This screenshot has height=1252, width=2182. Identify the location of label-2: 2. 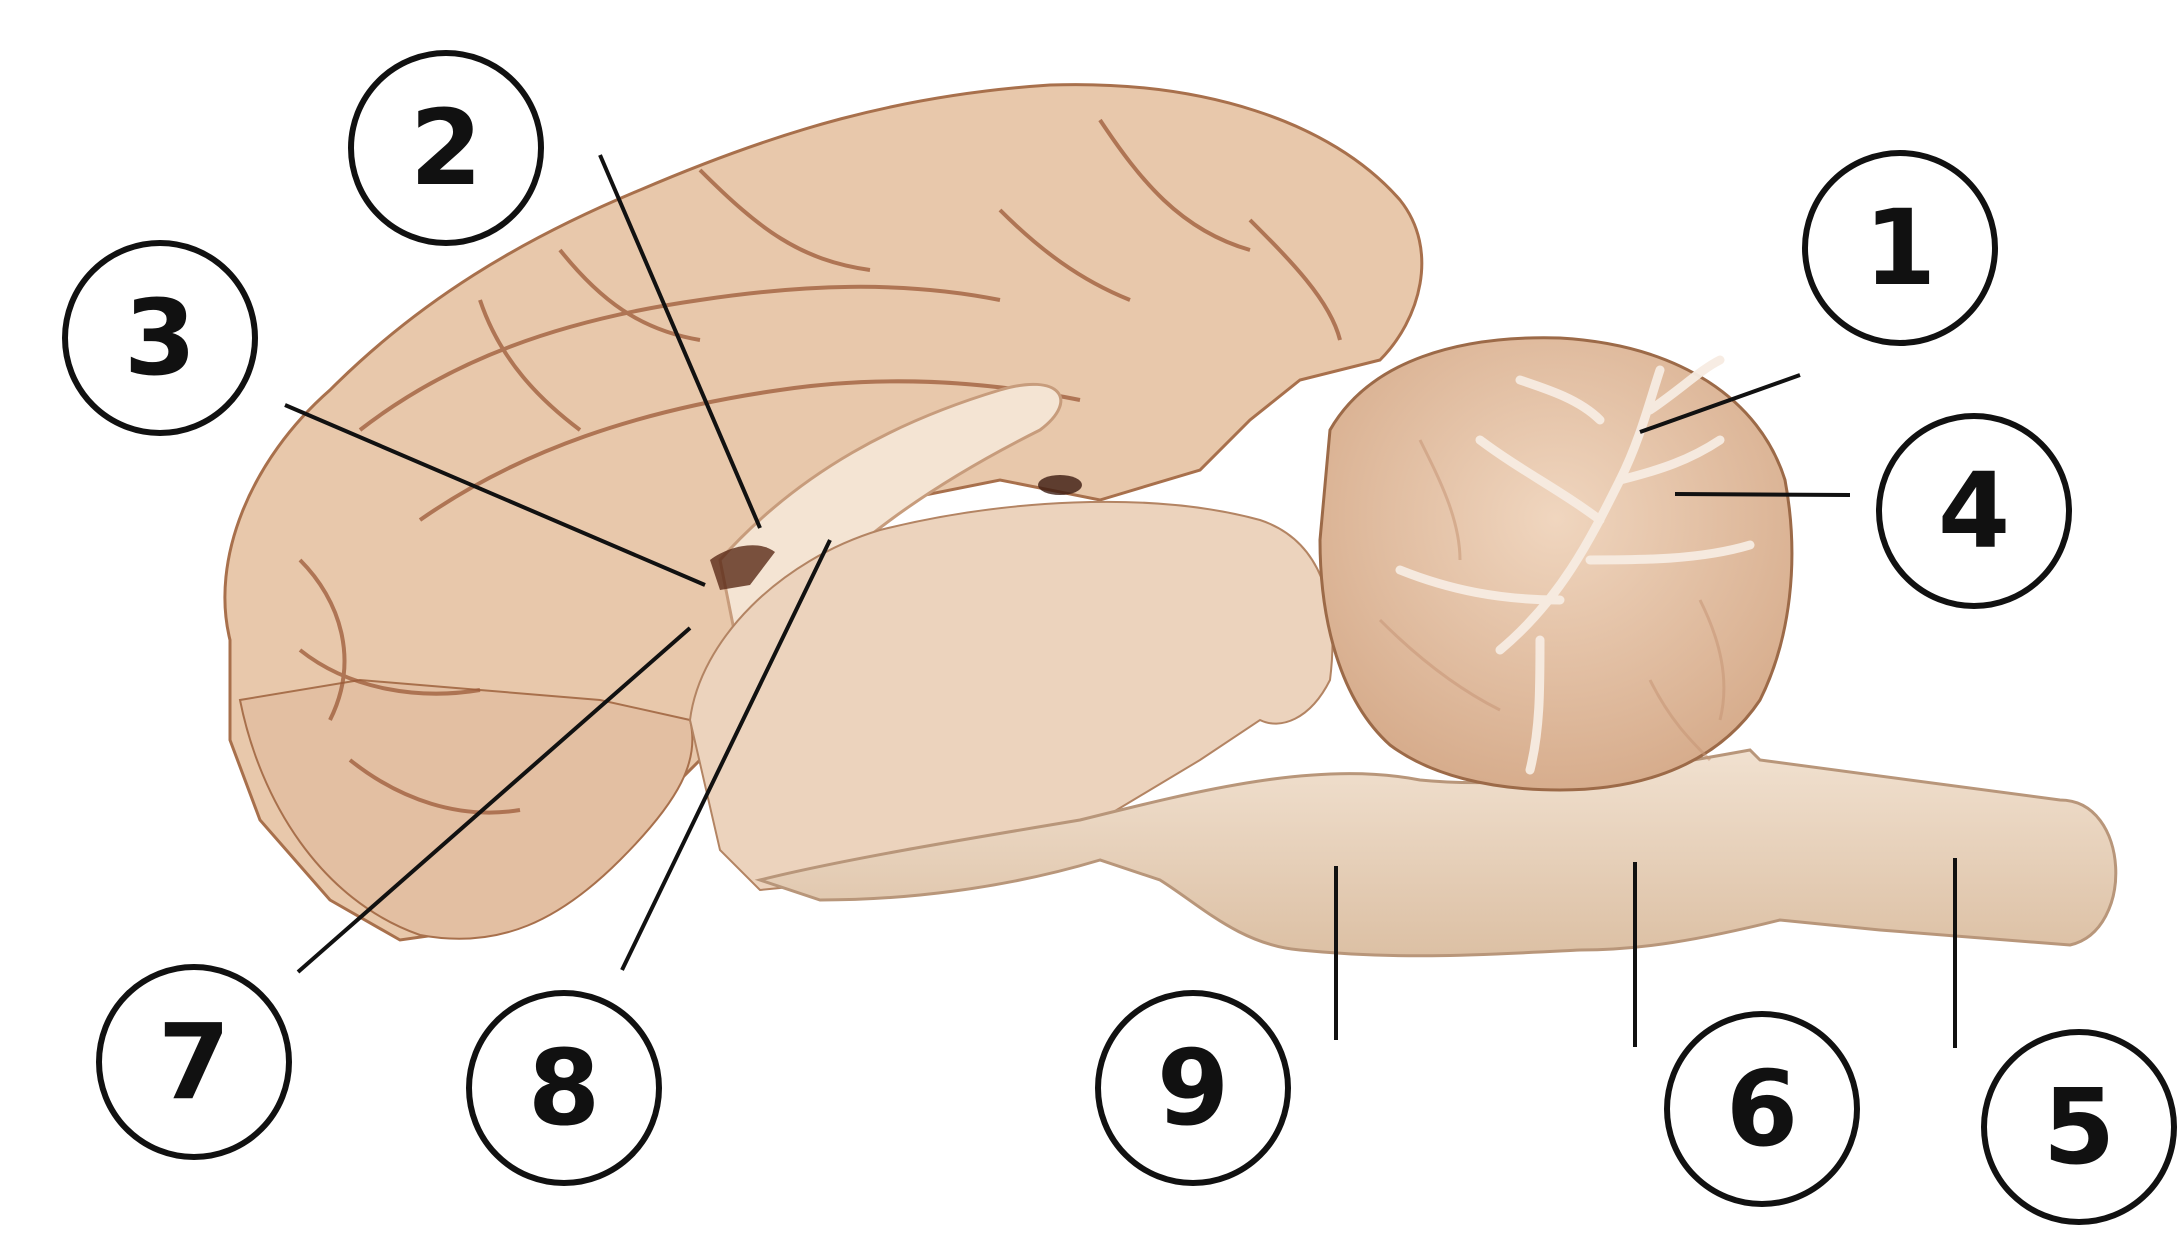
(446, 148).